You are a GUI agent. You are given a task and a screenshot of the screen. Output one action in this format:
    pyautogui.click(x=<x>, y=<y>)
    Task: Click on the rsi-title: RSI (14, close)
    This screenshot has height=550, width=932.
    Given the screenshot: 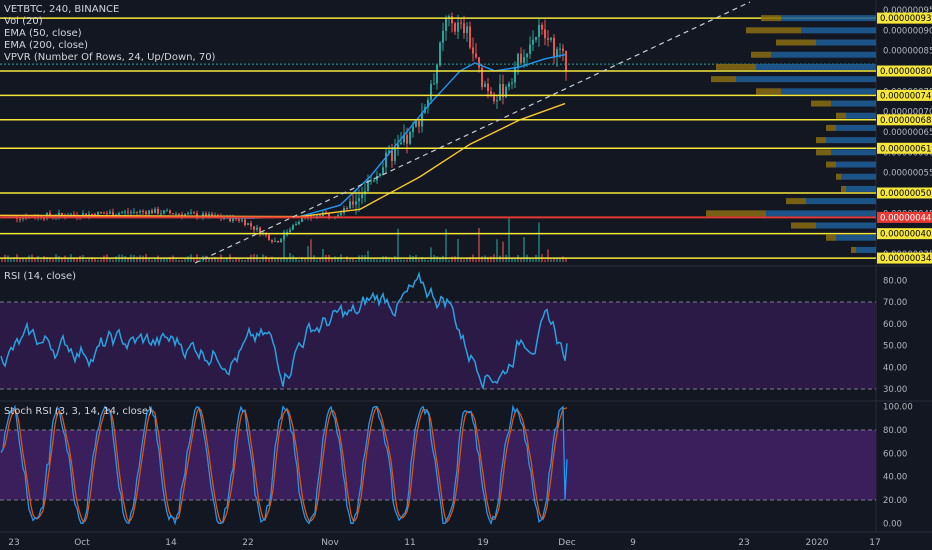 What is the action you would take?
    pyautogui.click(x=40, y=276)
    